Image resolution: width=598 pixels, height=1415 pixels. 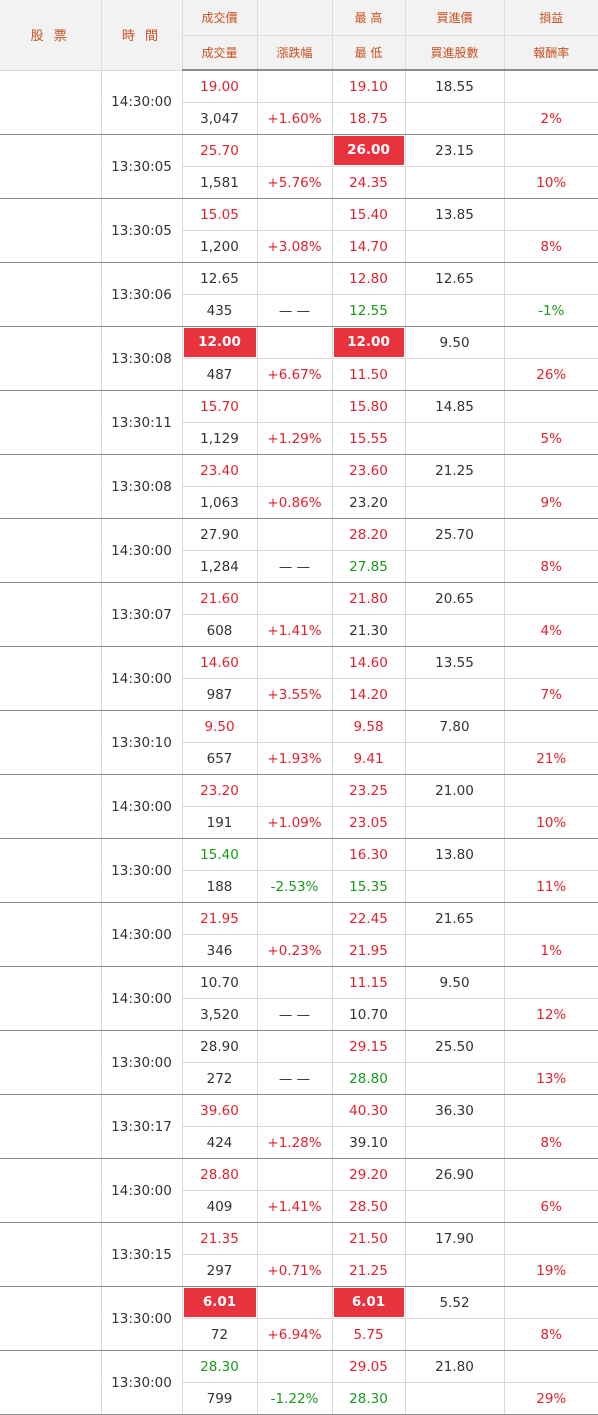 What do you see at coordinates (299, 822) in the screenshot?
I see `stock-row-bottom: 191 +1.09% 23.05 10%` at bounding box center [299, 822].